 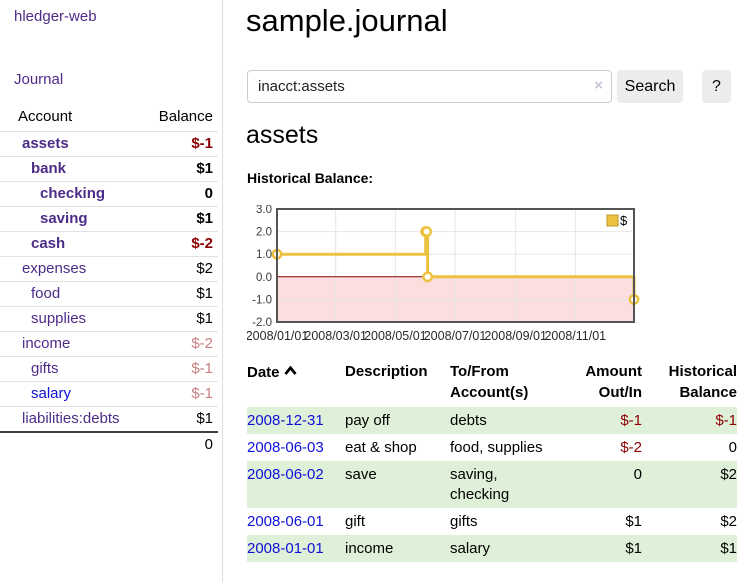 I want to click on legend-label: $, so click(x=624, y=220).